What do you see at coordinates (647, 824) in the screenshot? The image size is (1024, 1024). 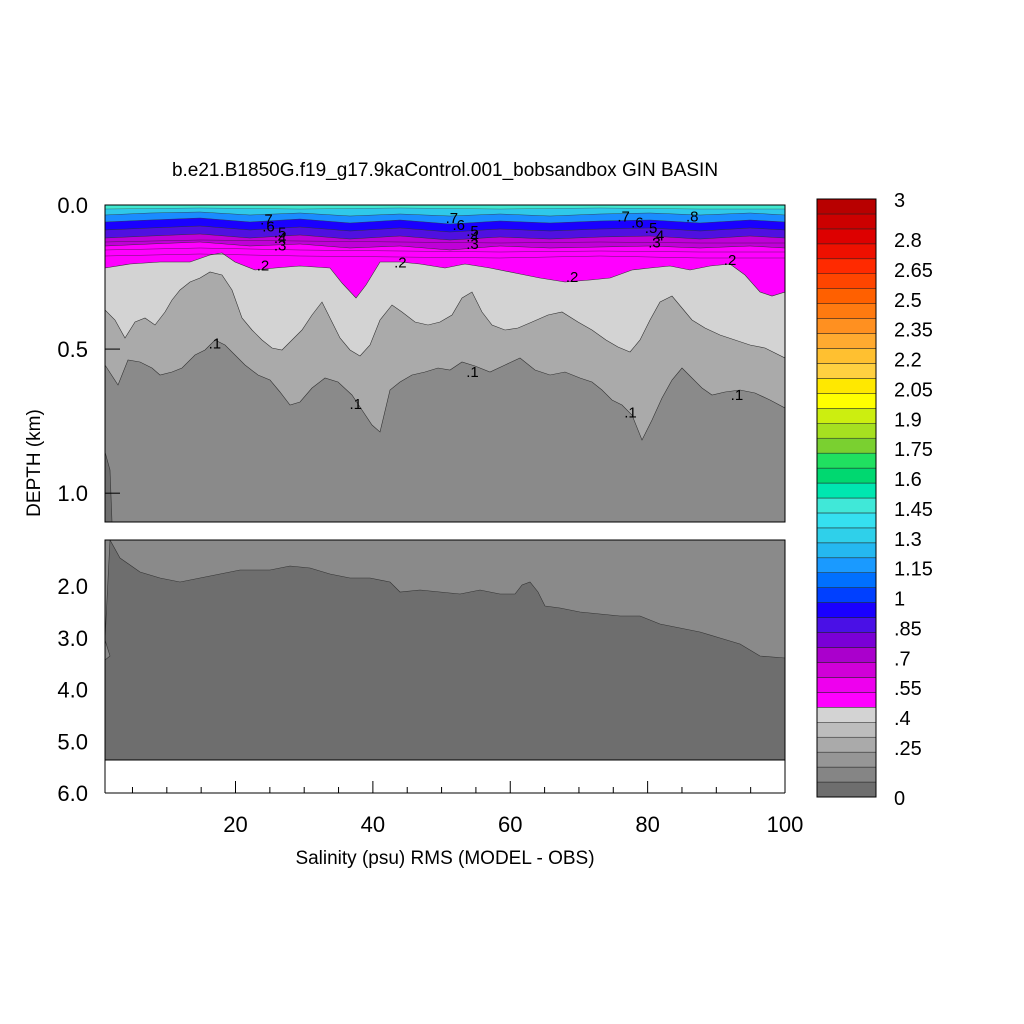 I see `x-tick-label: 80` at bounding box center [647, 824].